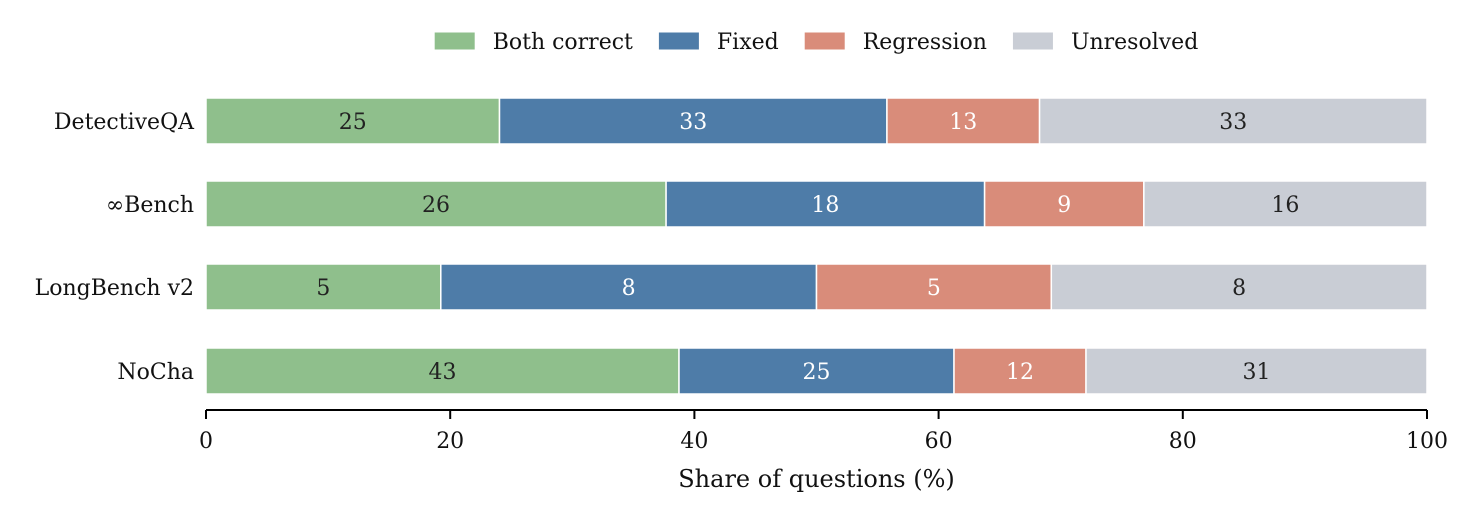 The image size is (1473, 515). What do you see at coordinates (124, 122) in the screenshot?
I see `y-category-label: DetectiveQA` at bounding box center [124, 122].